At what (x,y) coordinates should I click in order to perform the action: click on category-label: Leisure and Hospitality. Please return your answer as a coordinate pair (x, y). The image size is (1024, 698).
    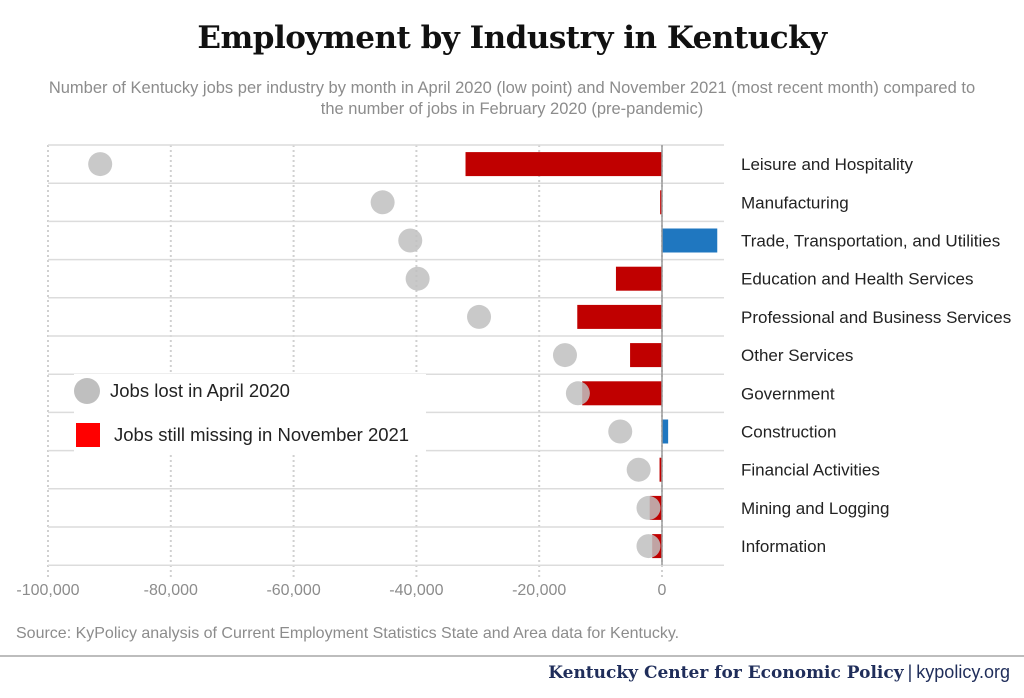
    Looking at the image, I should click on (827, 164).